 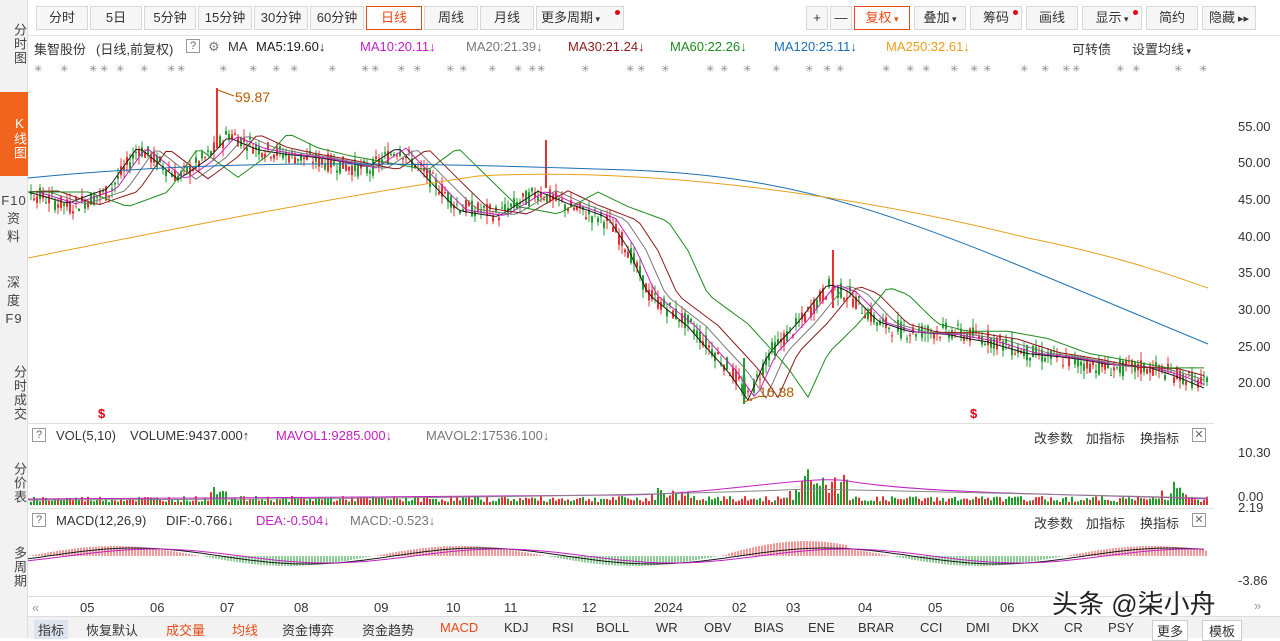 I want to click on tab-dkx: DKX, so click(x=1025, y=627).